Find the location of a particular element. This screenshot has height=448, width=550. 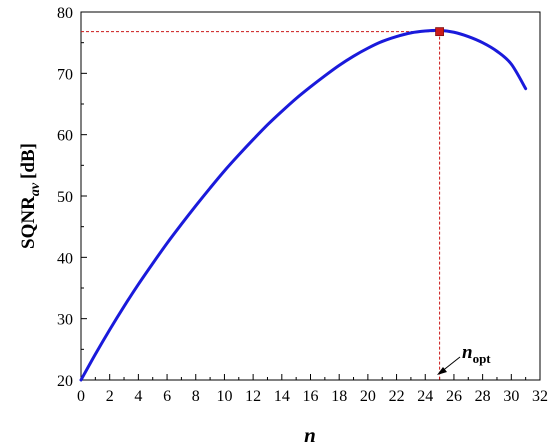

x-tick-label: 28 is located at coordinates (483, 396).